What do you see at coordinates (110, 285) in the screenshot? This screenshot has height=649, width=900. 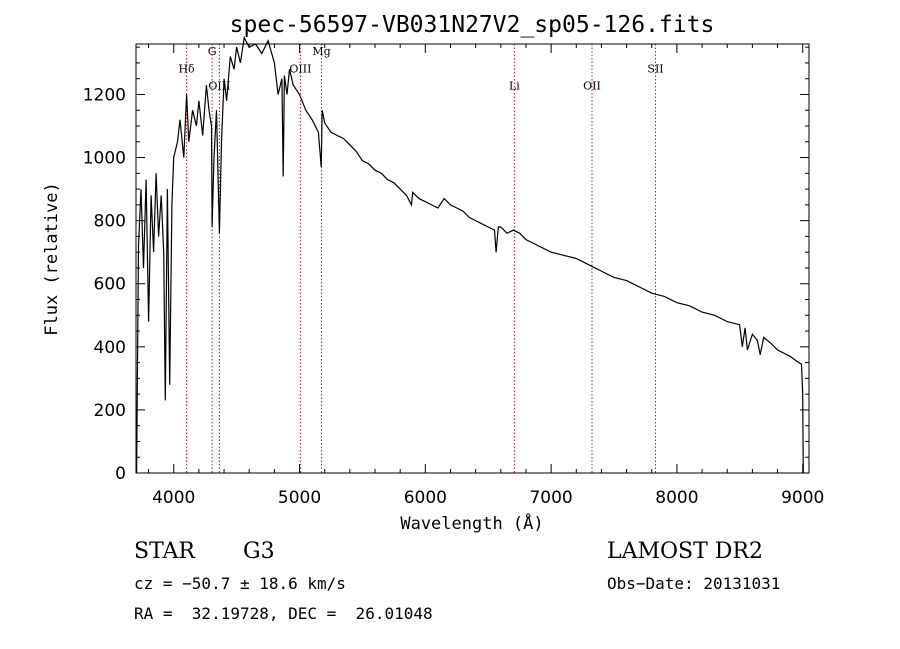 I see `y-tick-label: 600` at bounding box center [110, 285].